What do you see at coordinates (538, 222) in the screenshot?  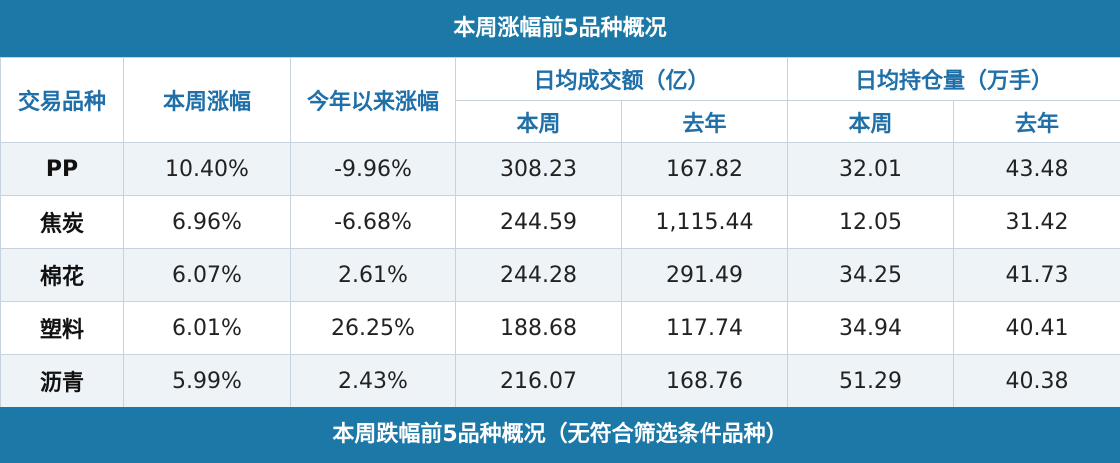 I see `table-cell: 244.59` at bounding box center [538, 222].